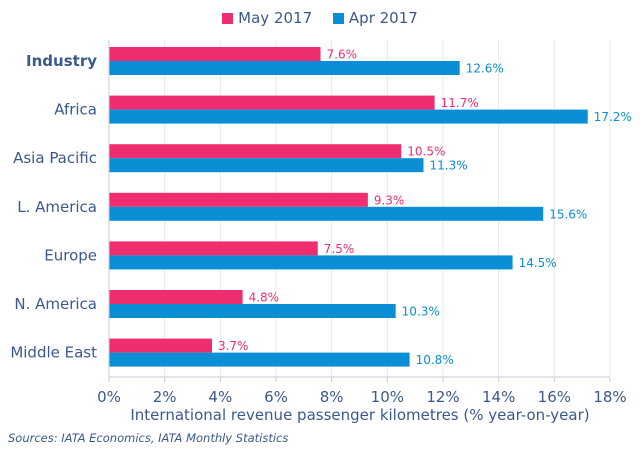 This screenshot has width=640, height=450. What do you see at coordinates (442, 397) in the screenshot?
I see `x-tick-label: 12%` at bounding box center [442, 397].